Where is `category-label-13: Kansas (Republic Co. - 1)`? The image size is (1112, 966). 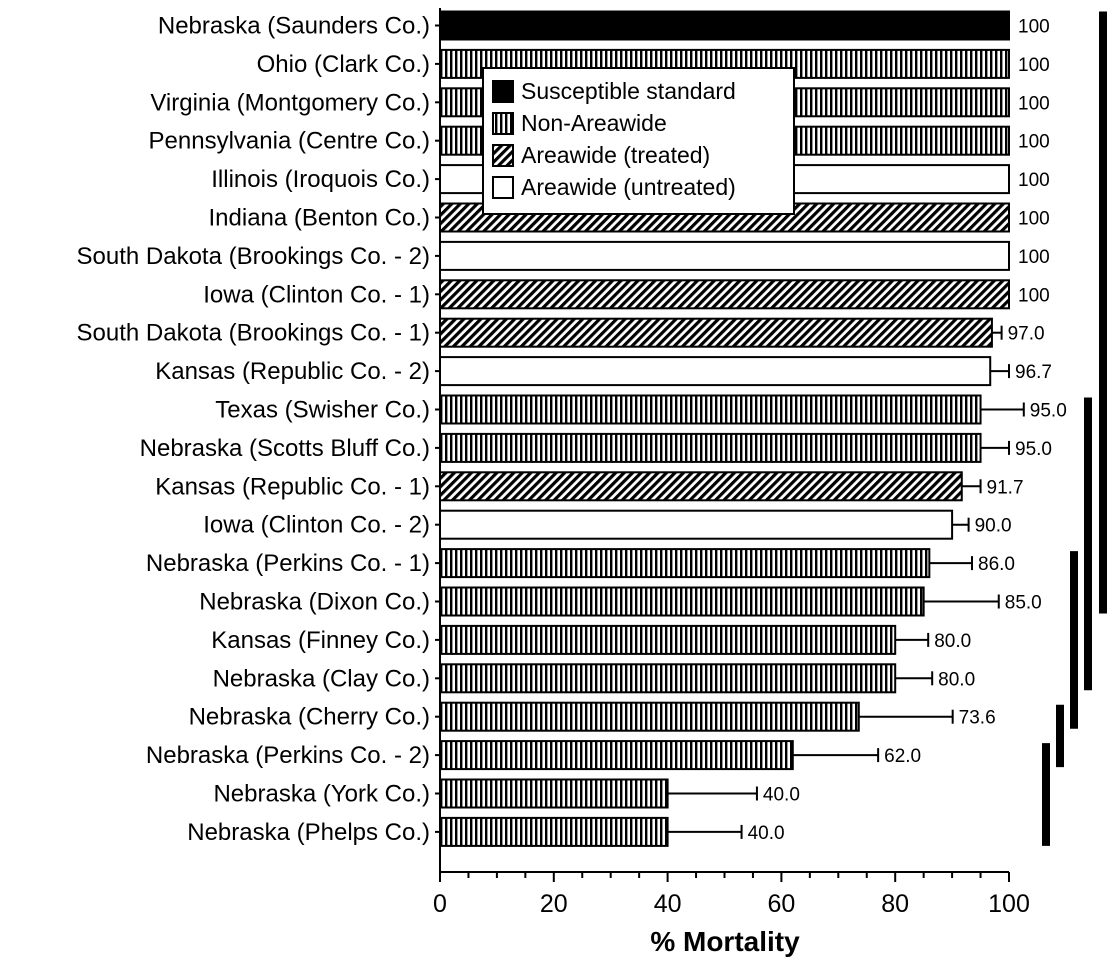
category-label-13: Kansas (Republic Co. - 1) is located at coordinates (292, 486).